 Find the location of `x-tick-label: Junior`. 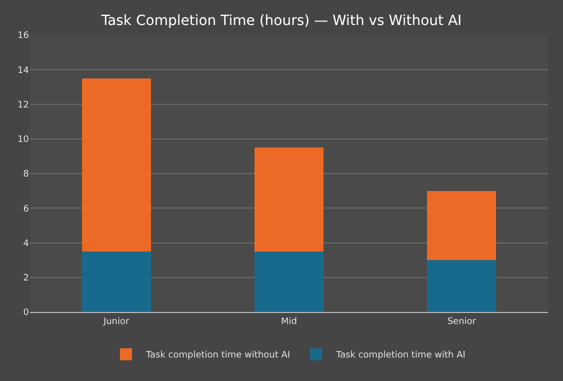

x-tick-label: Junior is located at coordinates (116, 321).